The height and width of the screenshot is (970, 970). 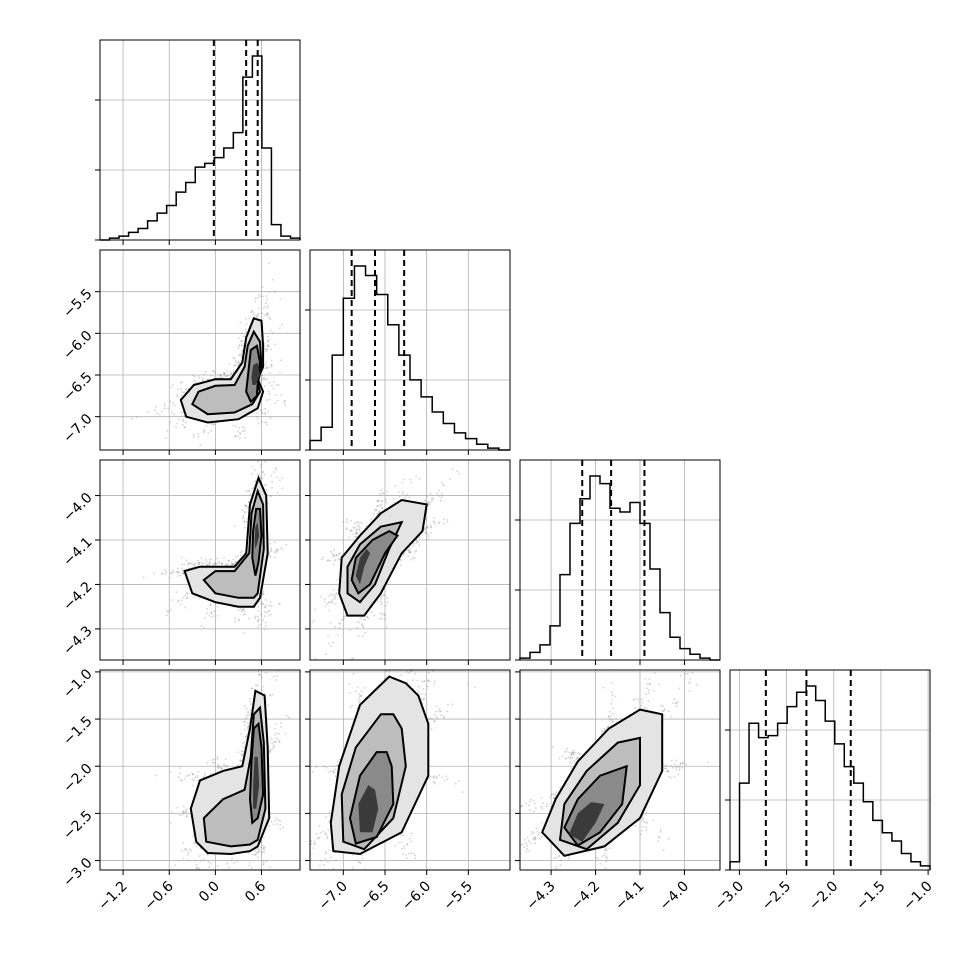 I want to click on panel-frame, so click(x=620, y=560).